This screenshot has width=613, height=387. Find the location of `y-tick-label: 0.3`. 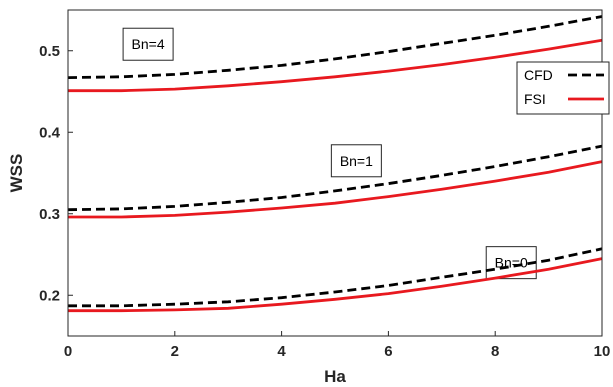

y-tick-label: 0.3 is located at coordinates (49, 214).